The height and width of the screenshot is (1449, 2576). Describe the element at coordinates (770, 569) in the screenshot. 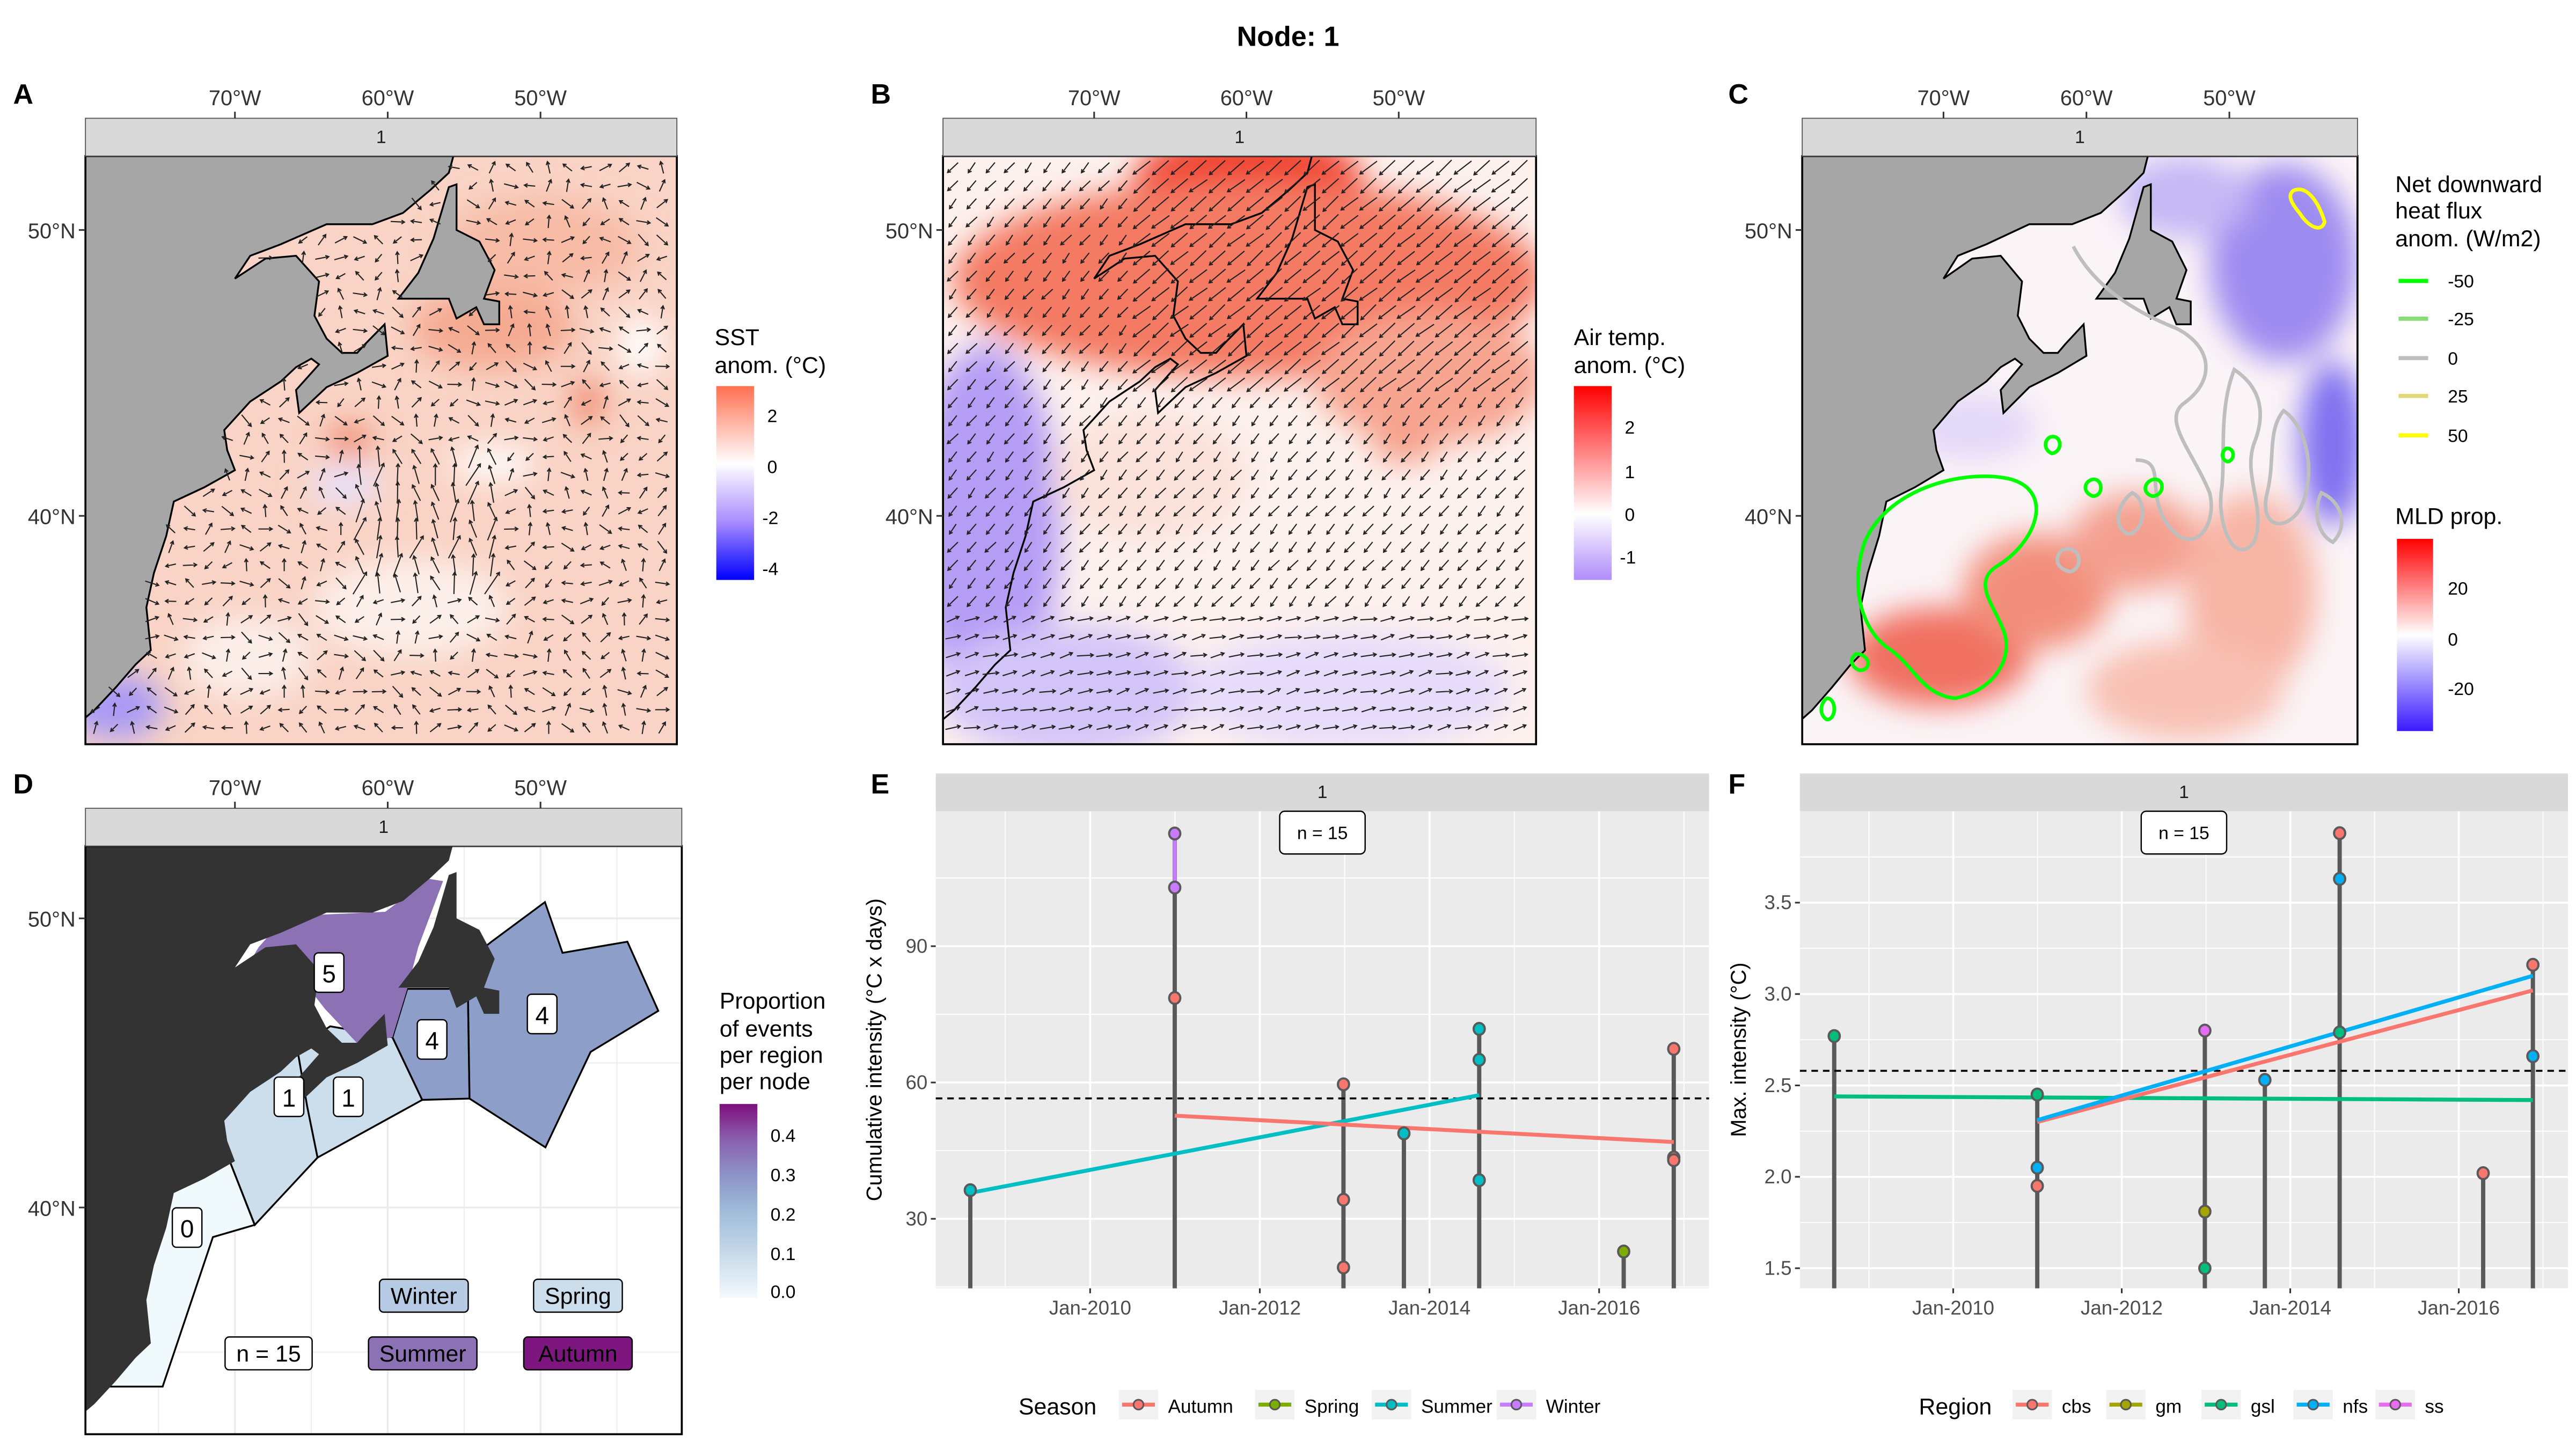

I see `colorbar-tick: -4` at that location.